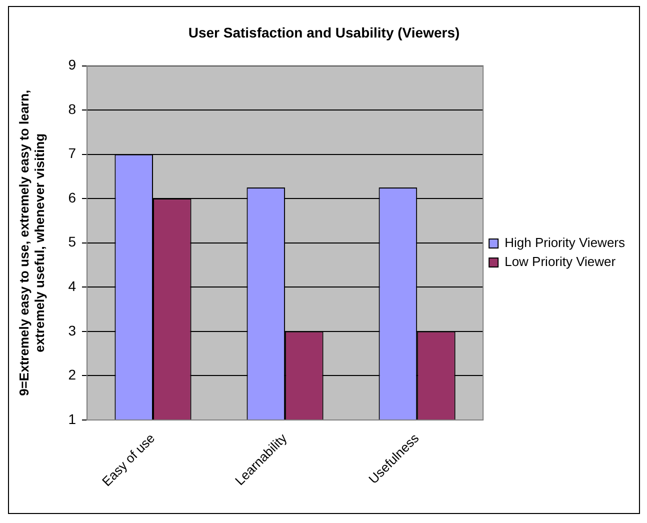 This screenshot has height=523, width=647. I want to click on legend-label: Low Priority Viewer, so click(560, 262).